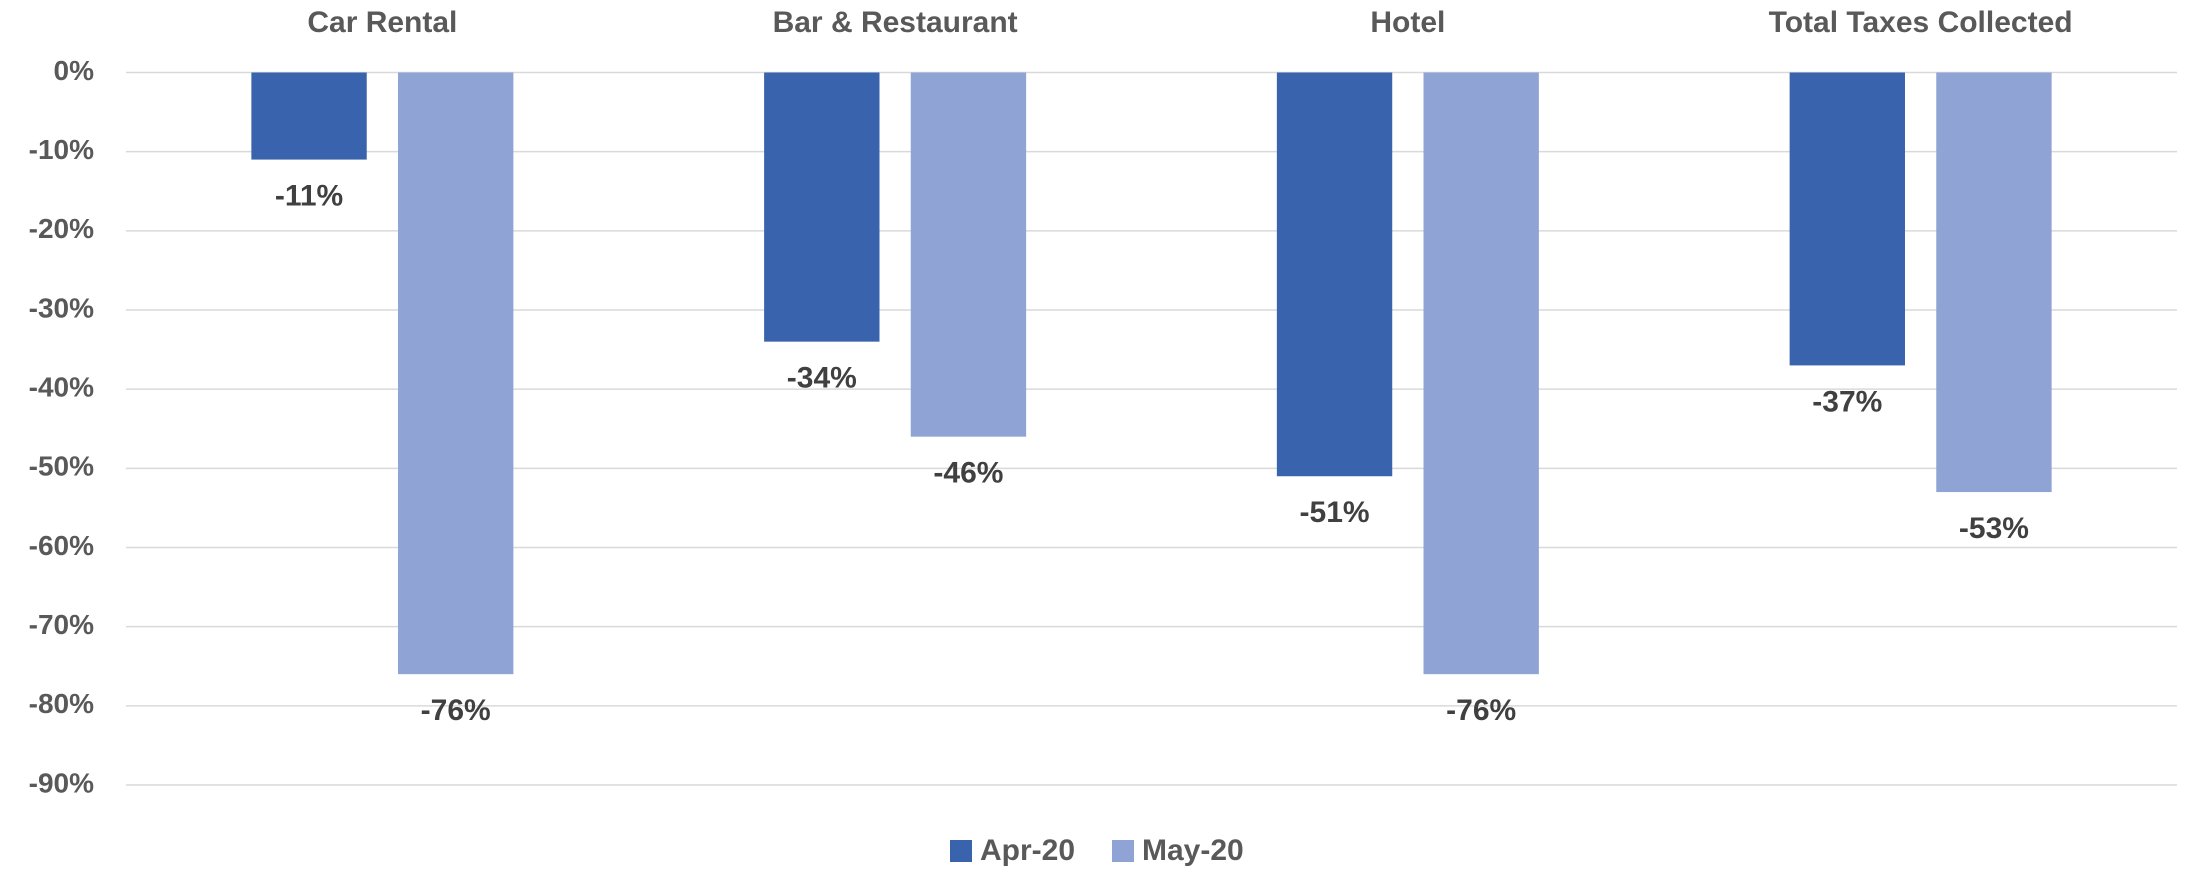 This screenshot has height=872, width=2188. I want to click on y-tick-label: -50%, so click(61, 466).